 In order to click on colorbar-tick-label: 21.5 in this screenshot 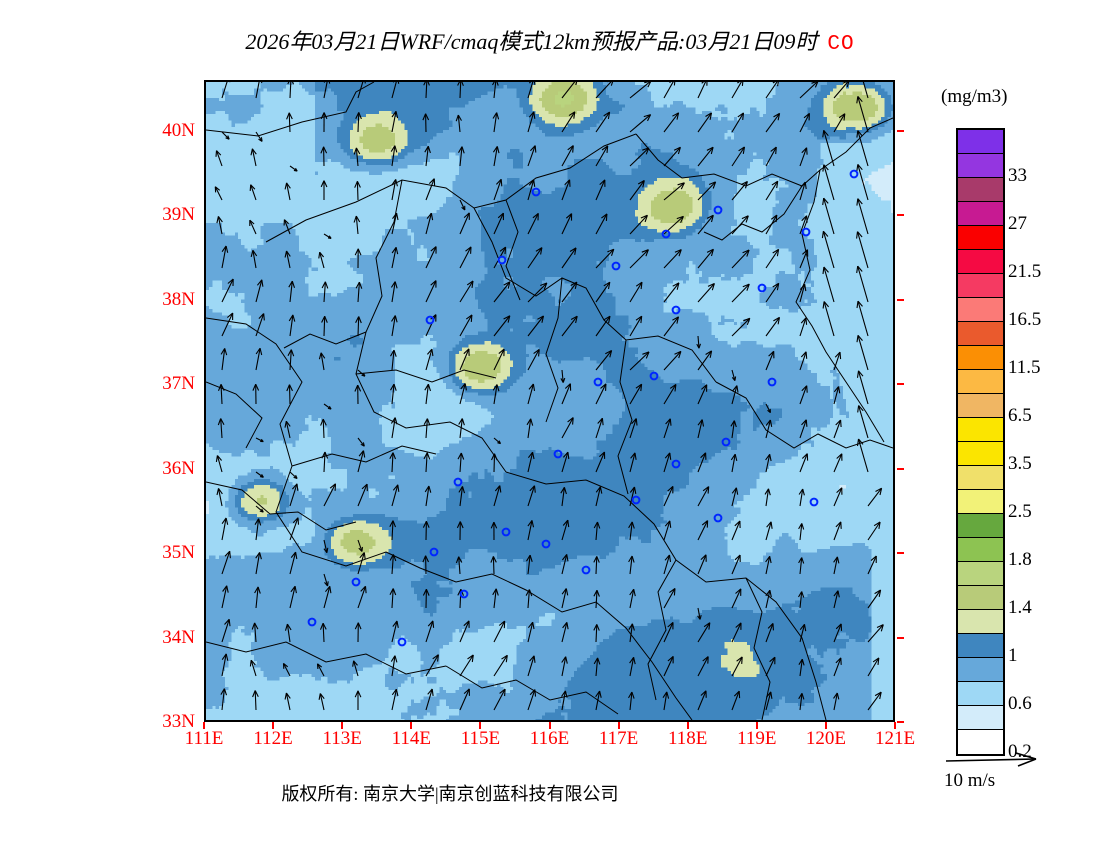, I will do `click(1025, 271)`.